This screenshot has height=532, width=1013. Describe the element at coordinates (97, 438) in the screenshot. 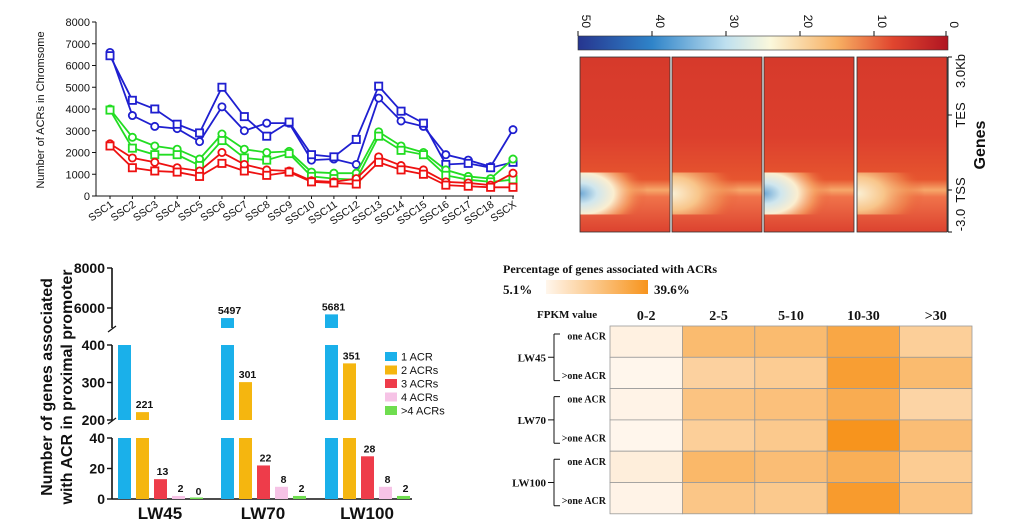

I see `bar-ytick-label: 40` at that location.